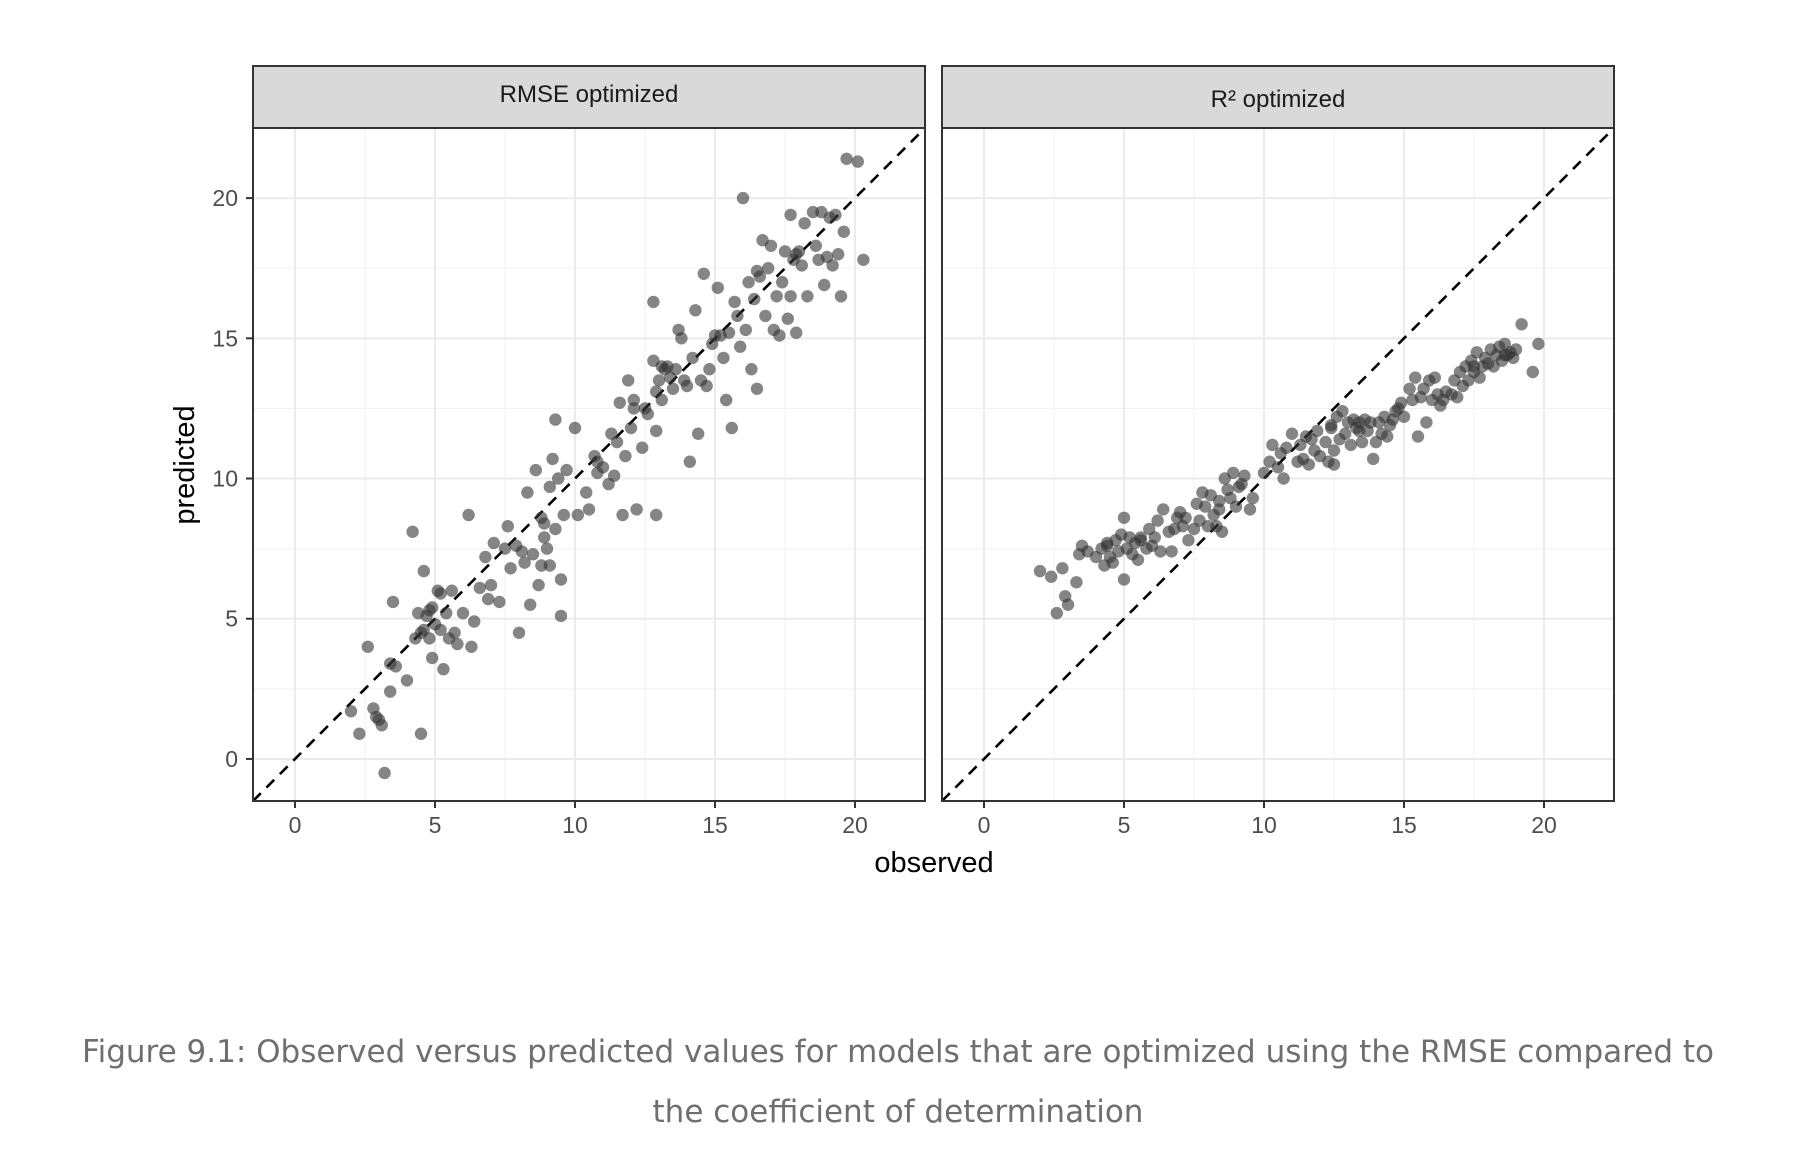 Image resolution: width=1796 pixels, height=1162 pixels. Describe the element at coordinates (855, 825) in the screenshot. I see `x-tick-label: 20` at that location.